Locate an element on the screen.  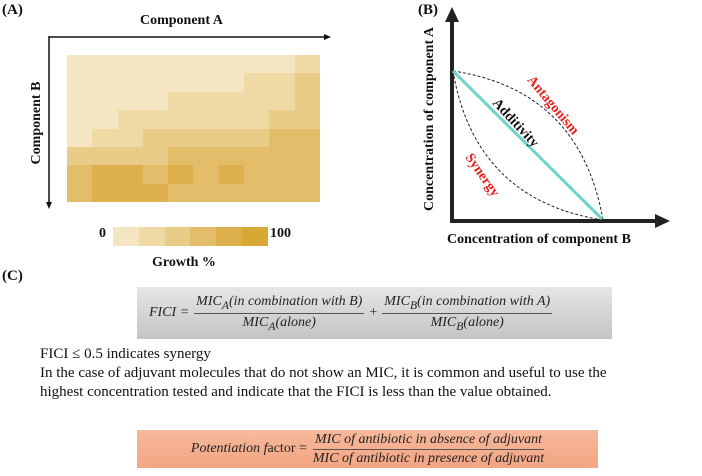
fici-synergy-note: FICI ≤ 0.5 indicates synergy is located at coordinates (125, 354).